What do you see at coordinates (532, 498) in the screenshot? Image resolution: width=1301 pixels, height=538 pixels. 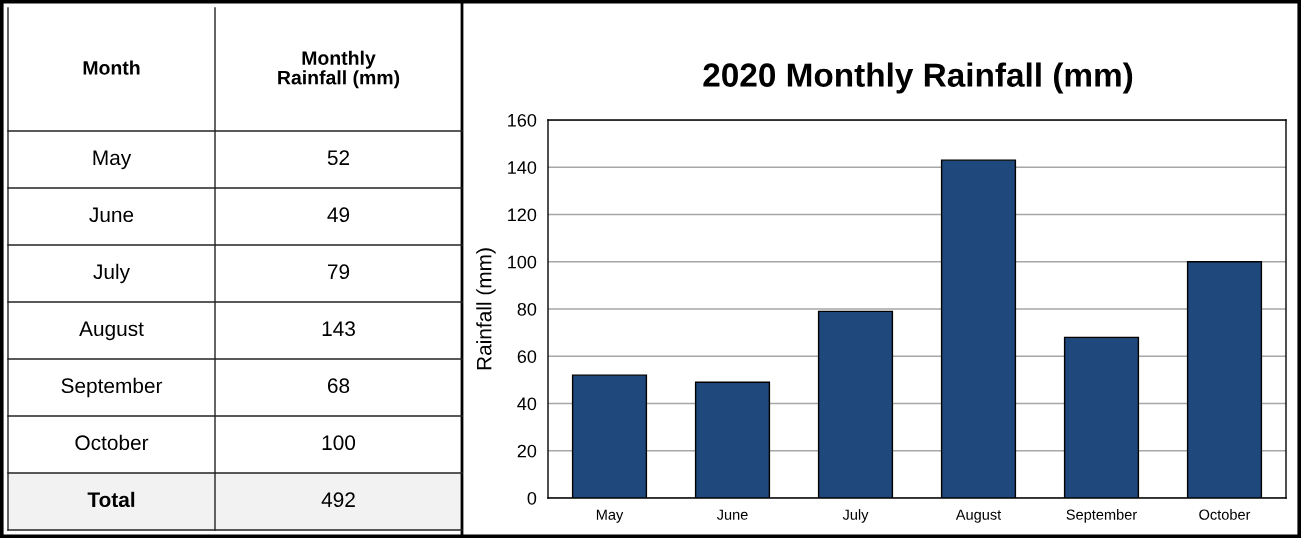 I see `y-tick-label: 0` at bounding box center [532, 498].